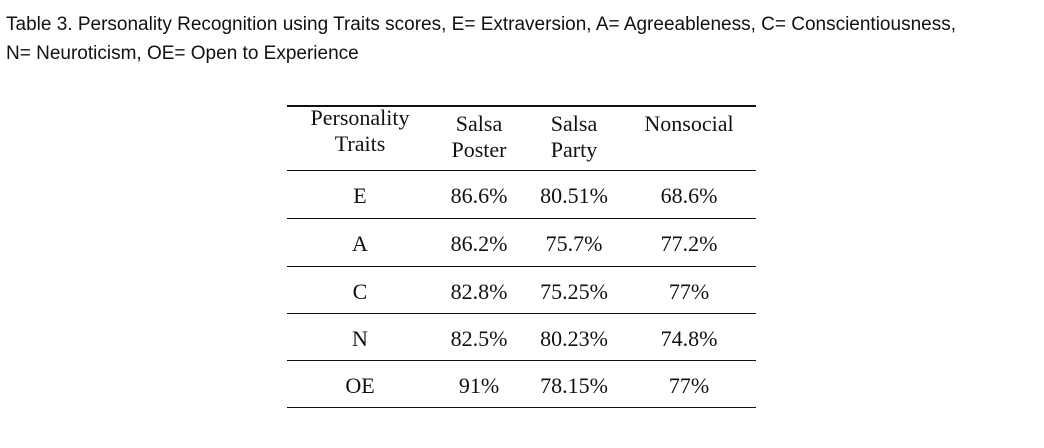 The height and width of the screenshot is (448, 1044). I want to click on cell-salsa-poster: 91%, so click(479, 385).